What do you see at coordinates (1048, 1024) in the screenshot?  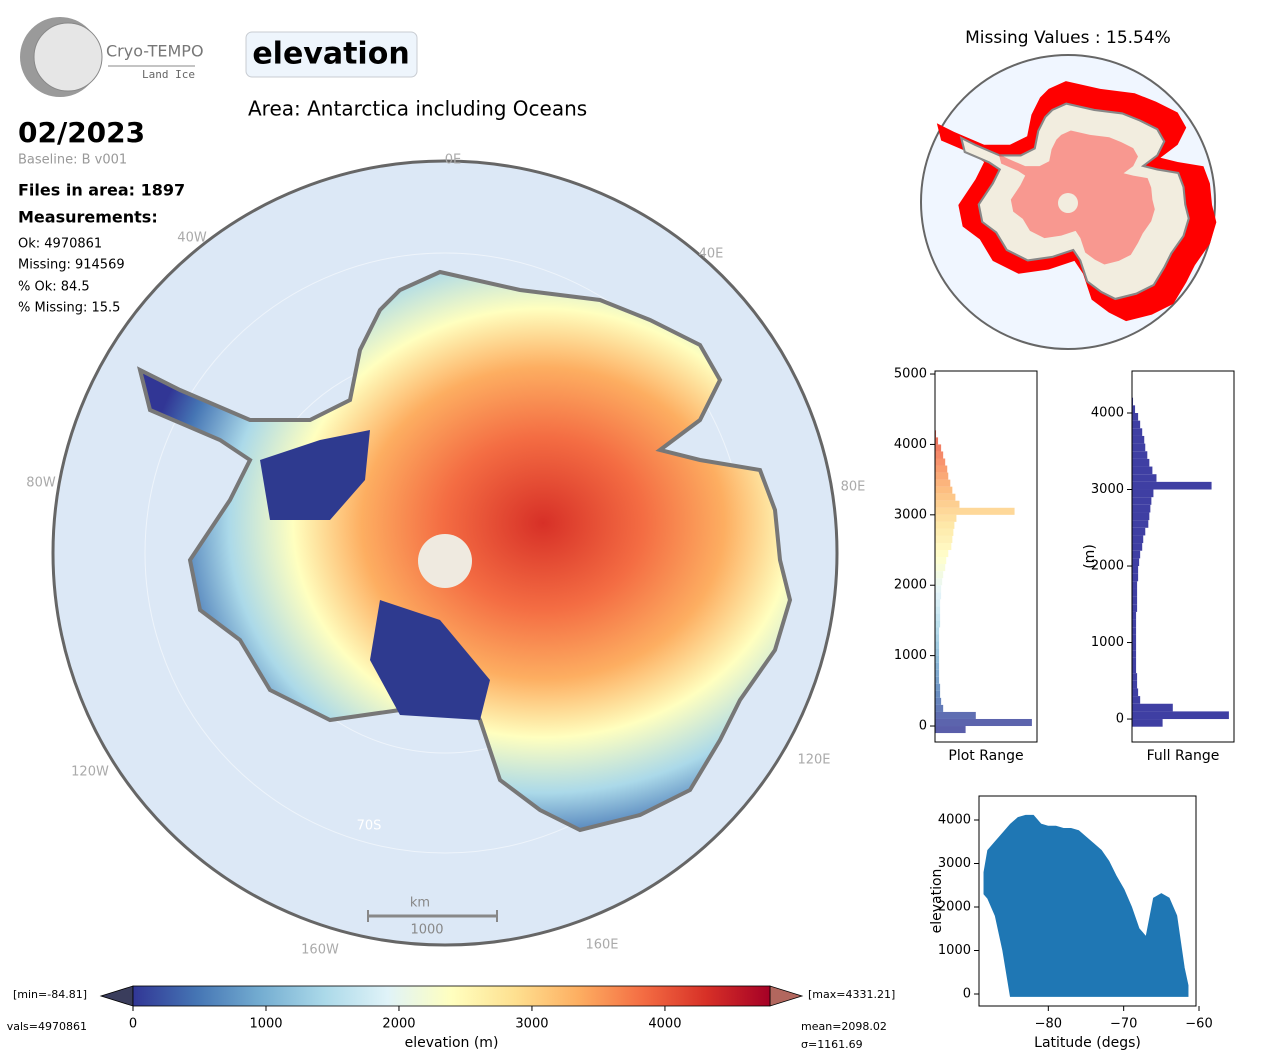 I see `x-tick-label: −80` at bounding box center [1048, 1024].